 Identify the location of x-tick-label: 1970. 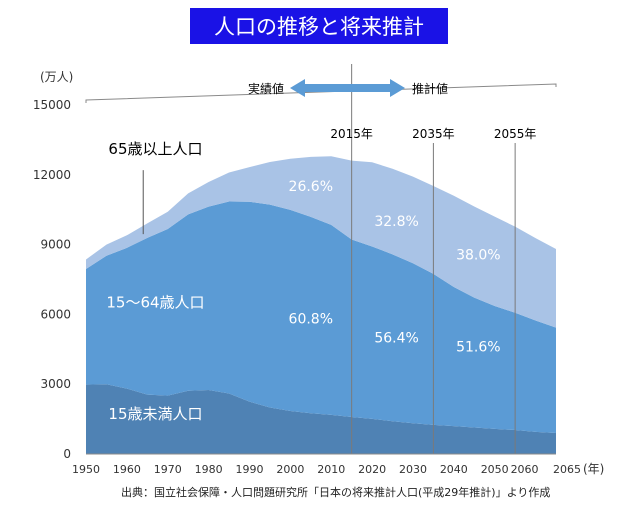
(168, 469).